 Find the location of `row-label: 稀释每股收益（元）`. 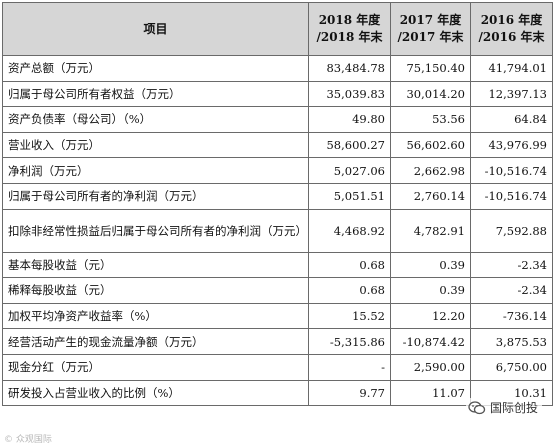

row-label: 稀释每股收益（元） is located at coordinates (155, 290).